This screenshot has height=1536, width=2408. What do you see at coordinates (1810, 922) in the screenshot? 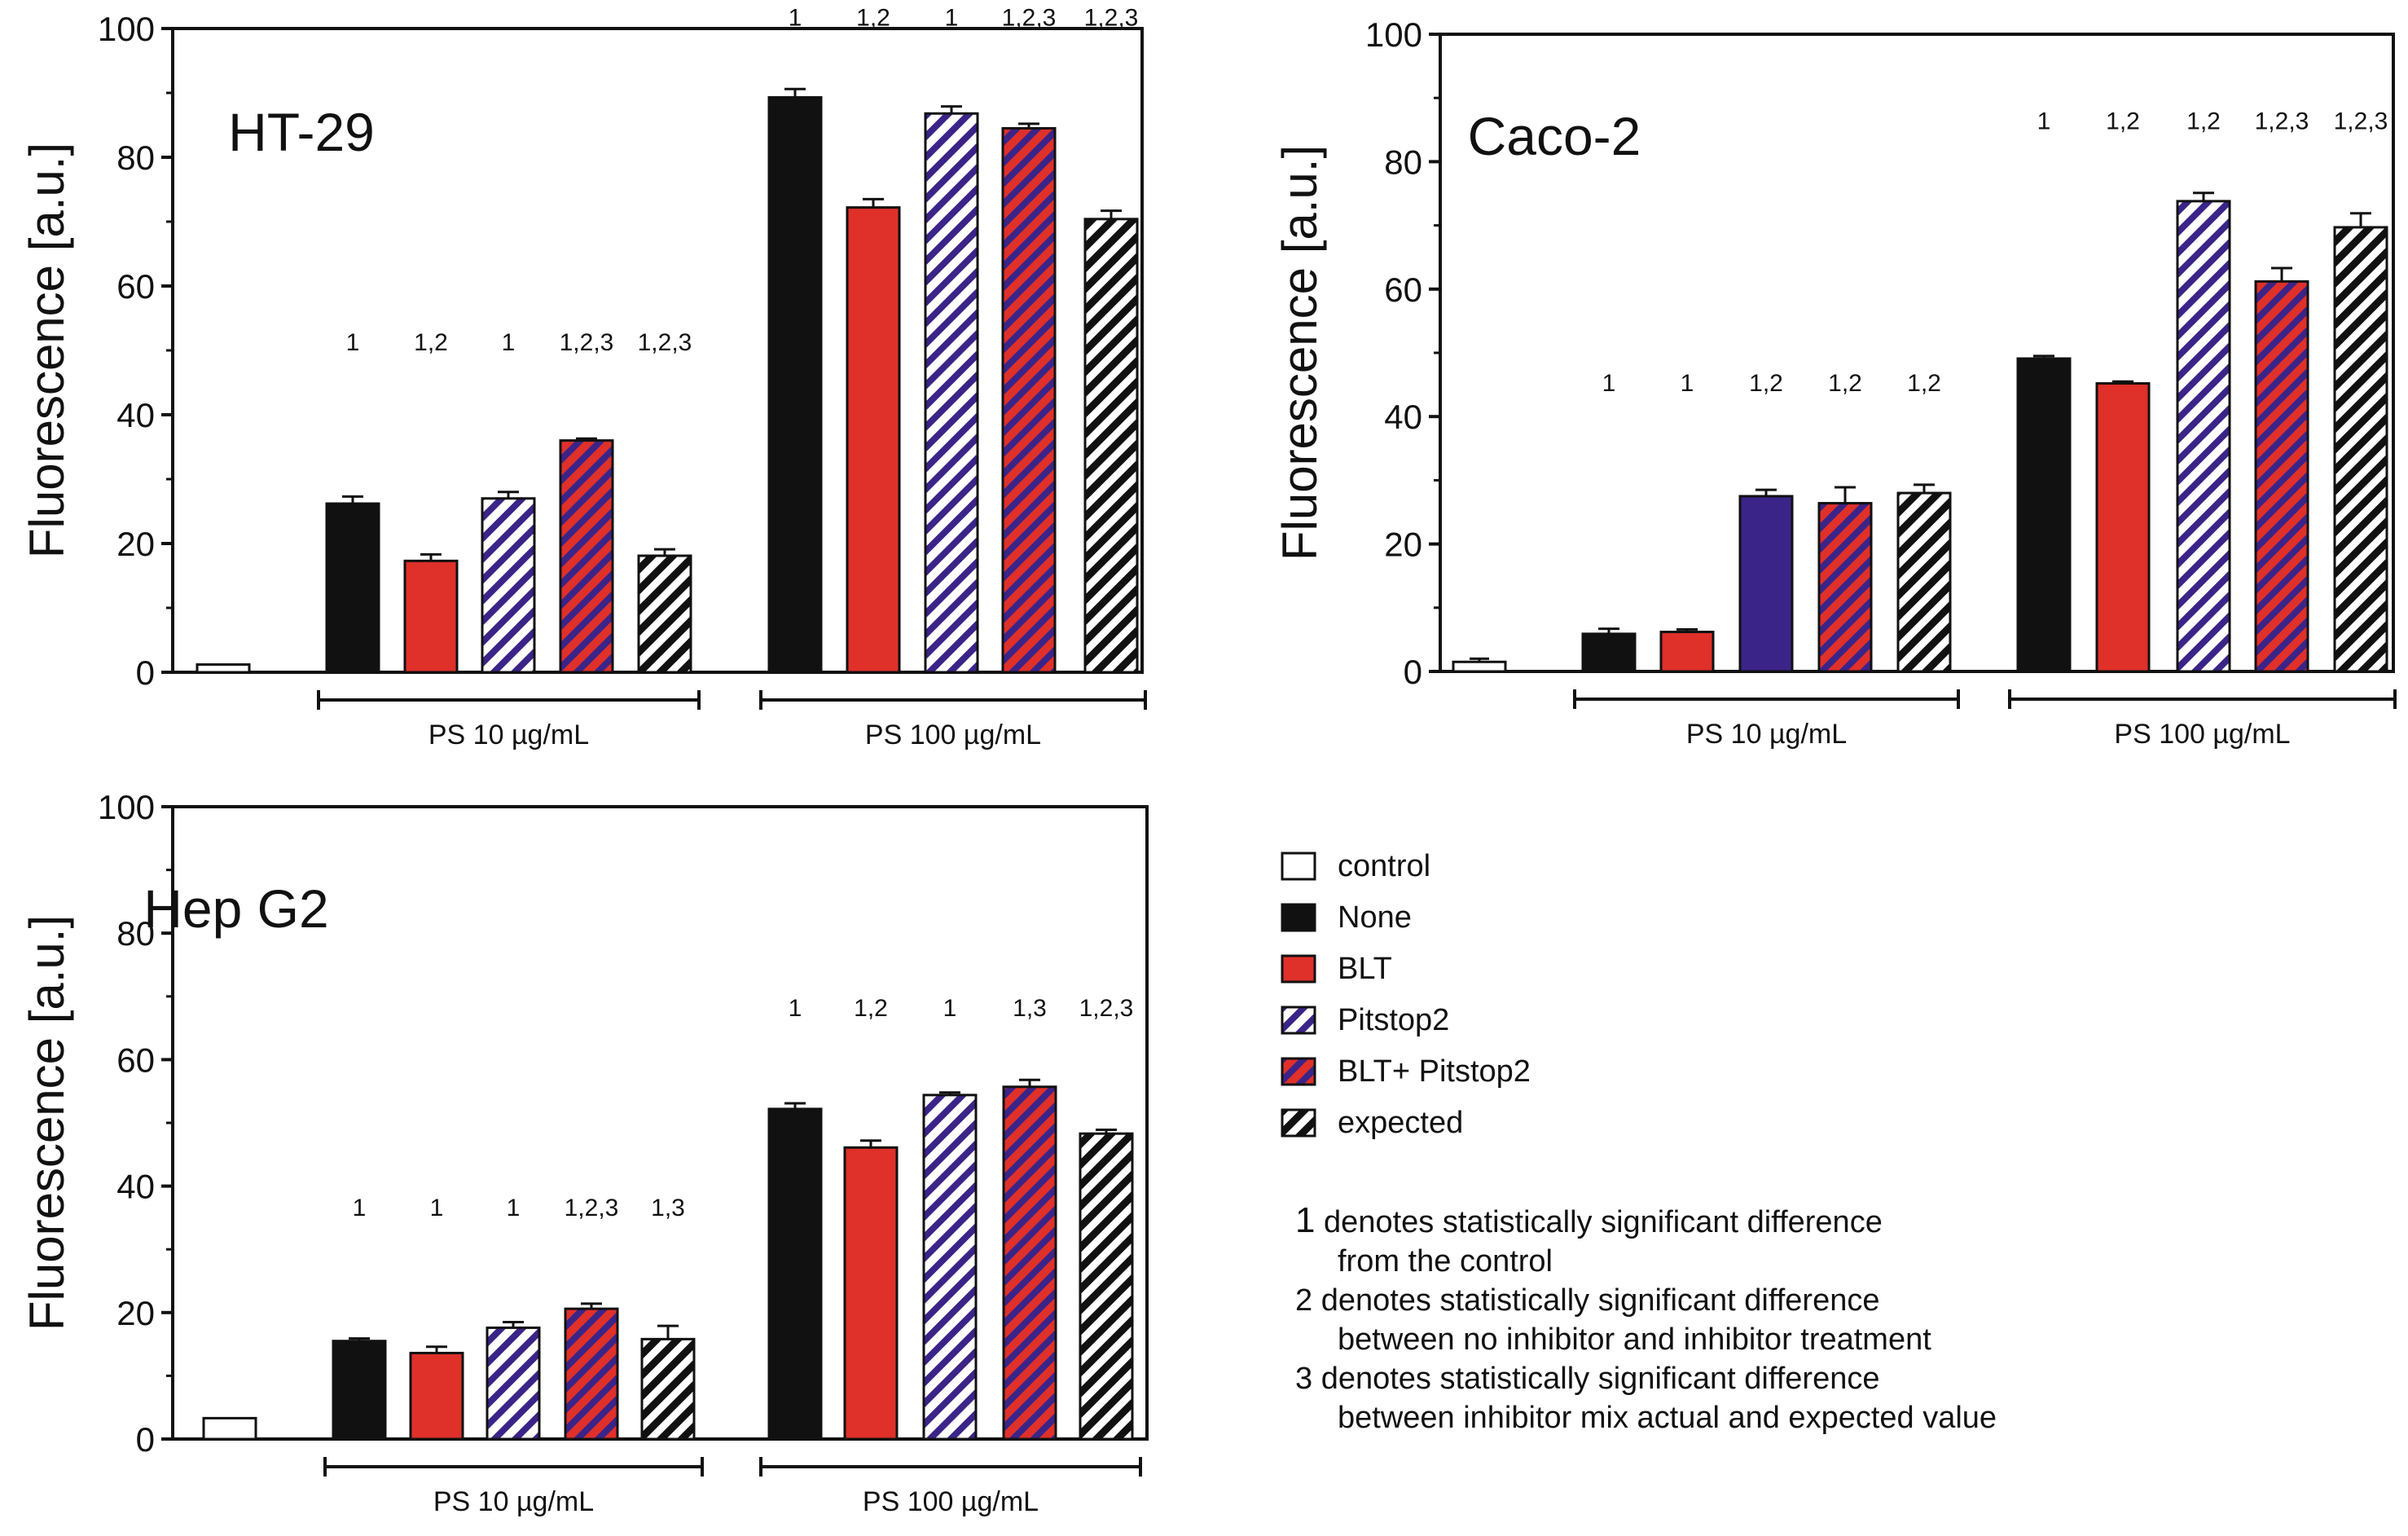
I see `legend-item-none: None` at bounding box center [1810, 922].